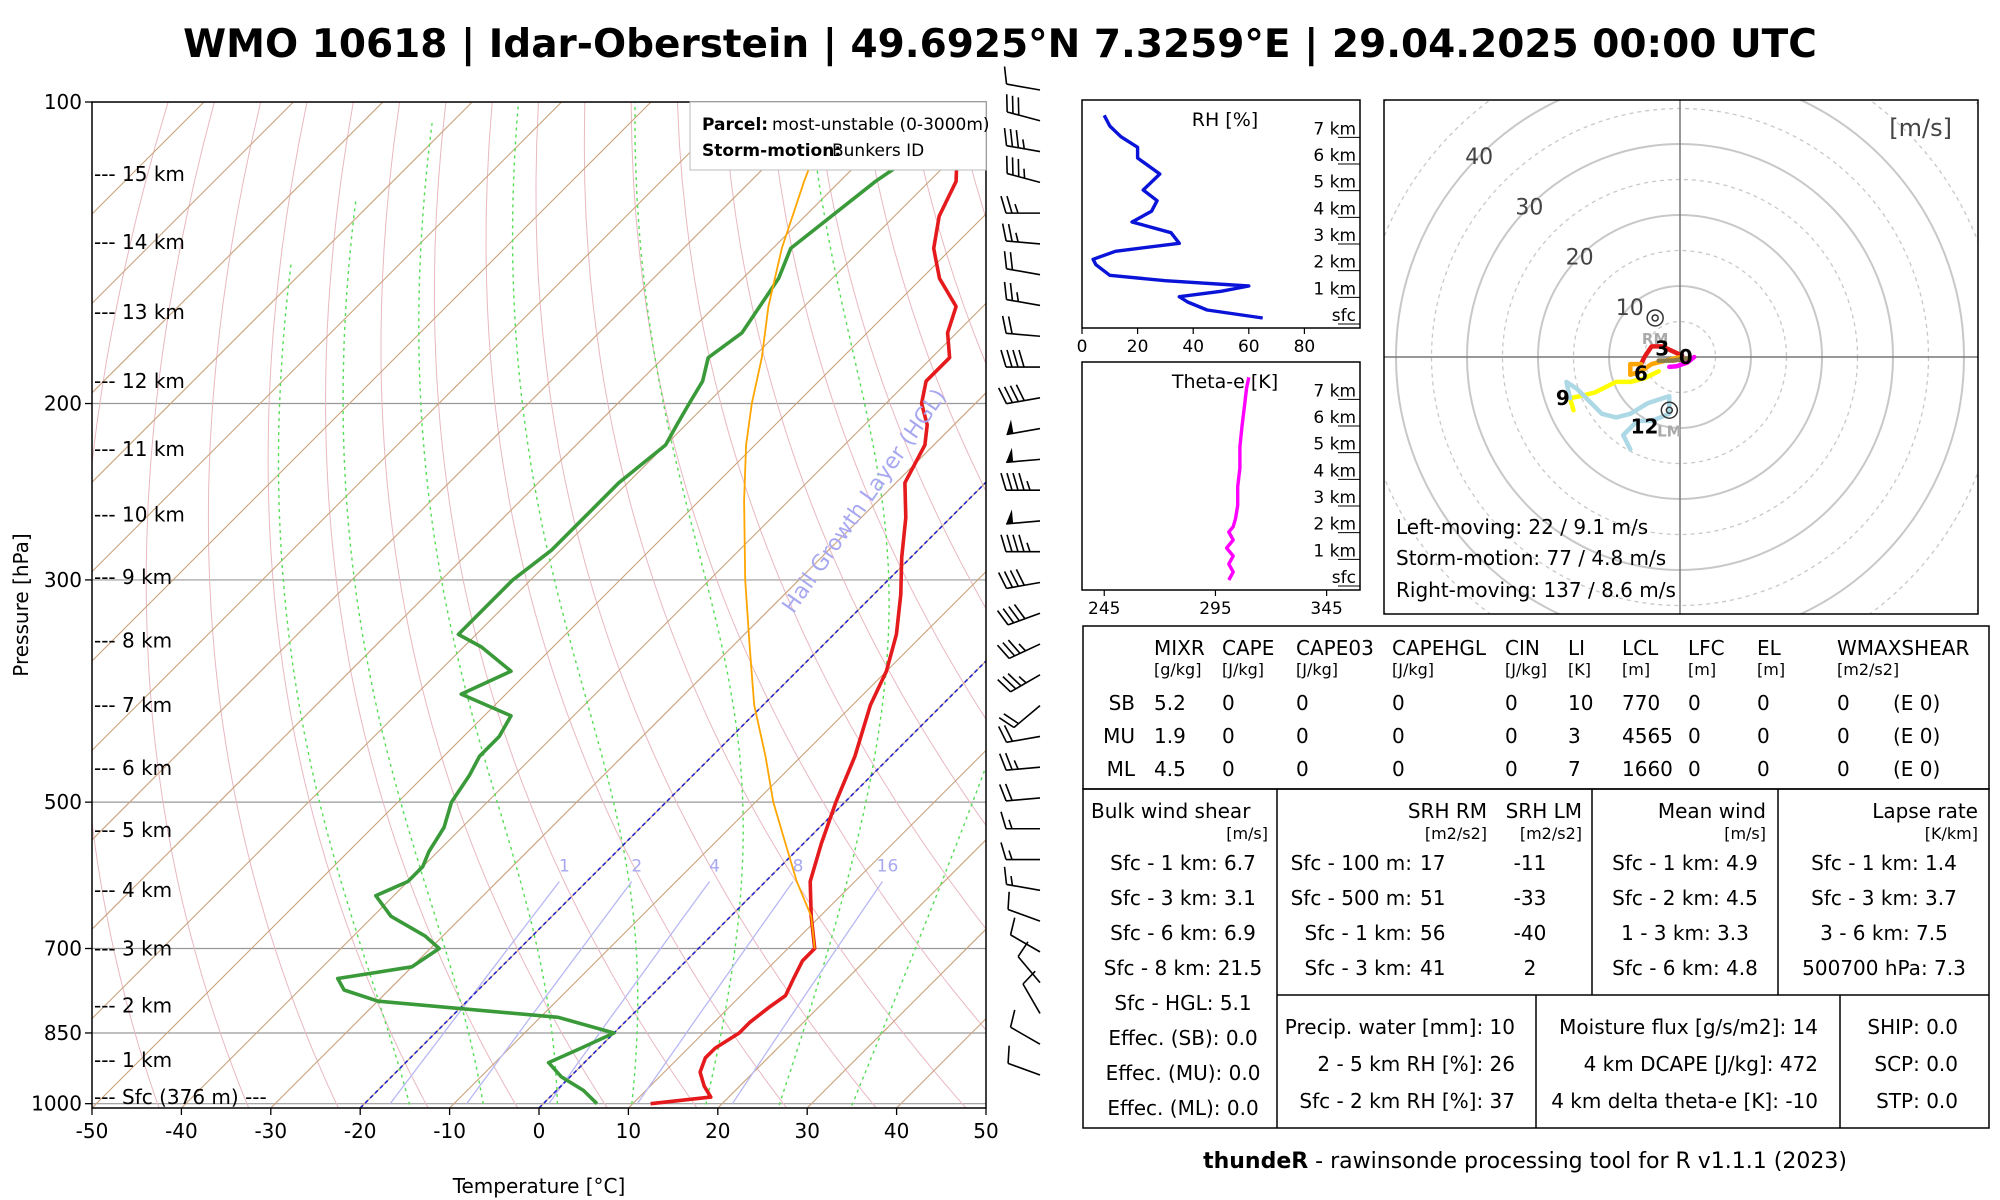  I want to click on profile-x-tick-label: 345, so click(1326, 609).